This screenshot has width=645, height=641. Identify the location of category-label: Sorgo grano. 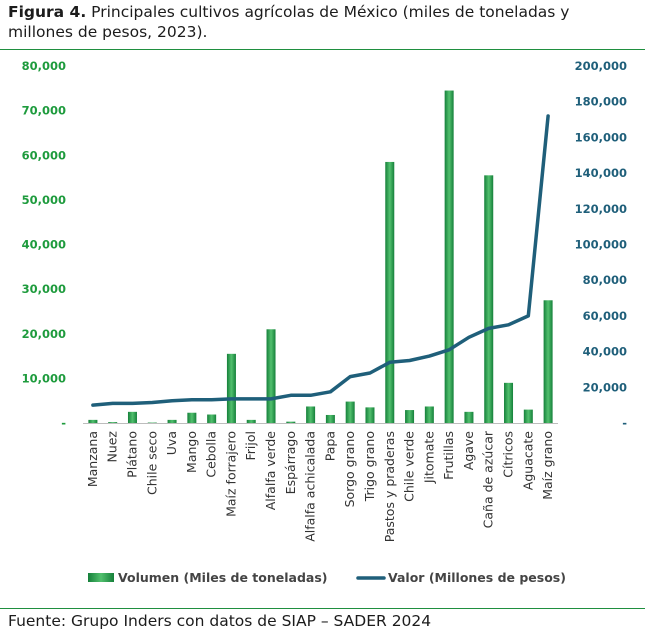
(349, 469).